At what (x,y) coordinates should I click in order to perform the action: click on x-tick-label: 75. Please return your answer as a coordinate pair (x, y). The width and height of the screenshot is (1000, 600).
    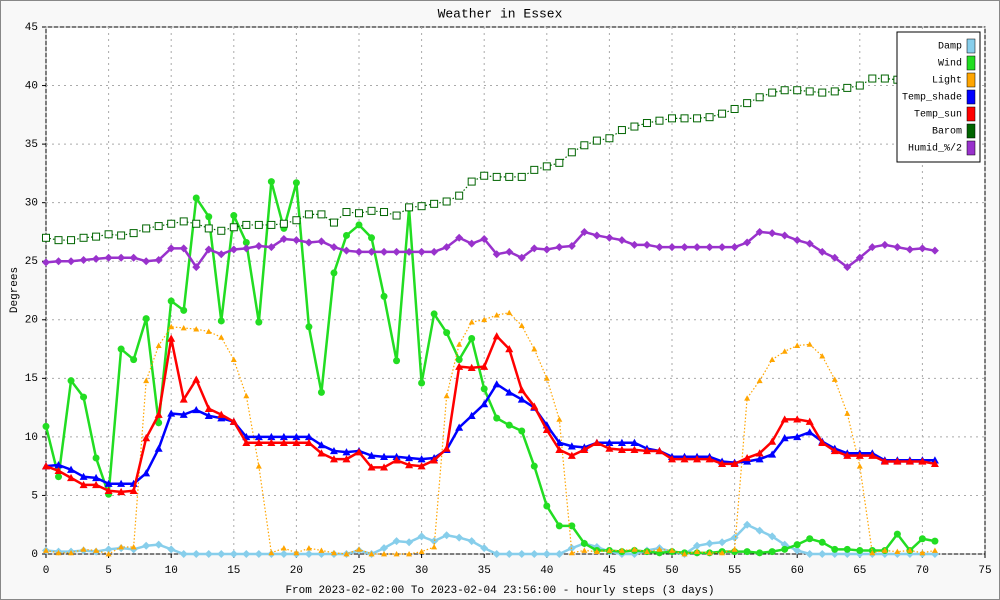
    Looking at the image, I should click on (984, 571).